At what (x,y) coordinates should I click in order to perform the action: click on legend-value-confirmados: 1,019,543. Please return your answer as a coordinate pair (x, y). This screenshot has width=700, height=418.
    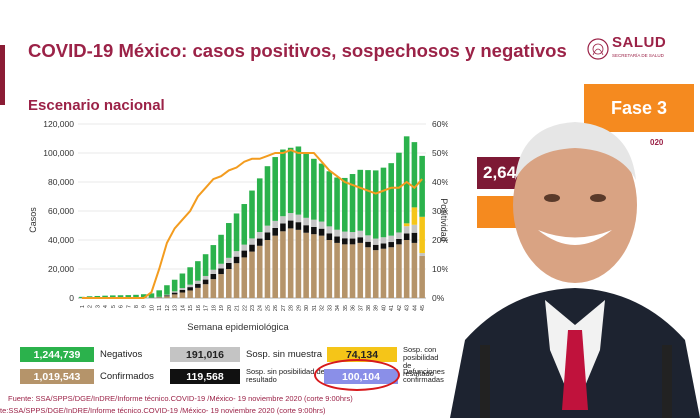
    Looking at the image, I should click on (57, 376).